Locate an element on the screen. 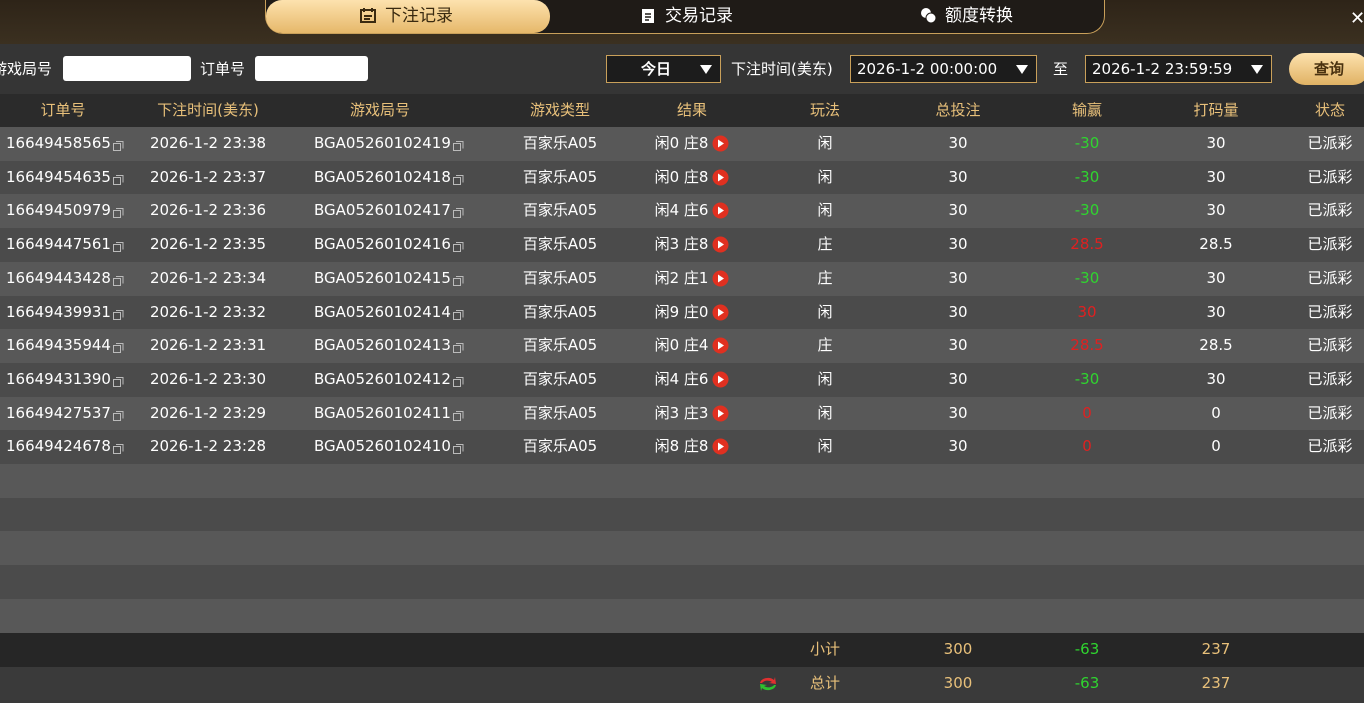 The height and width of the screenshot is (703, 1364). cell-text: 2026-1-2 23:28 is located at coordinates (208, 446).